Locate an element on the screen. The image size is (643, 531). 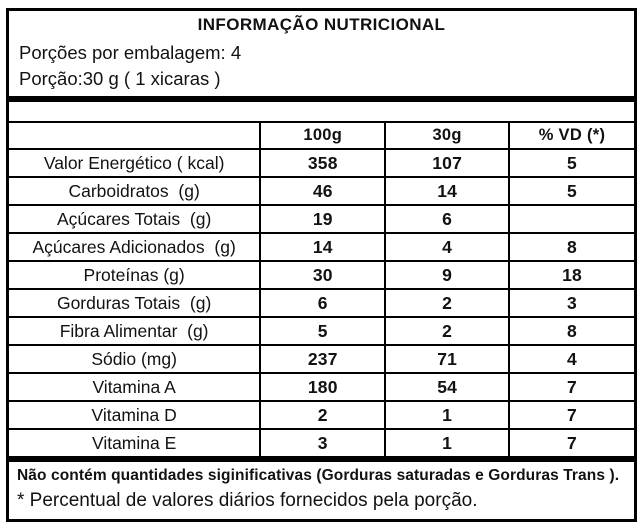
value-vd-cell is located at coordinates (571, 219).